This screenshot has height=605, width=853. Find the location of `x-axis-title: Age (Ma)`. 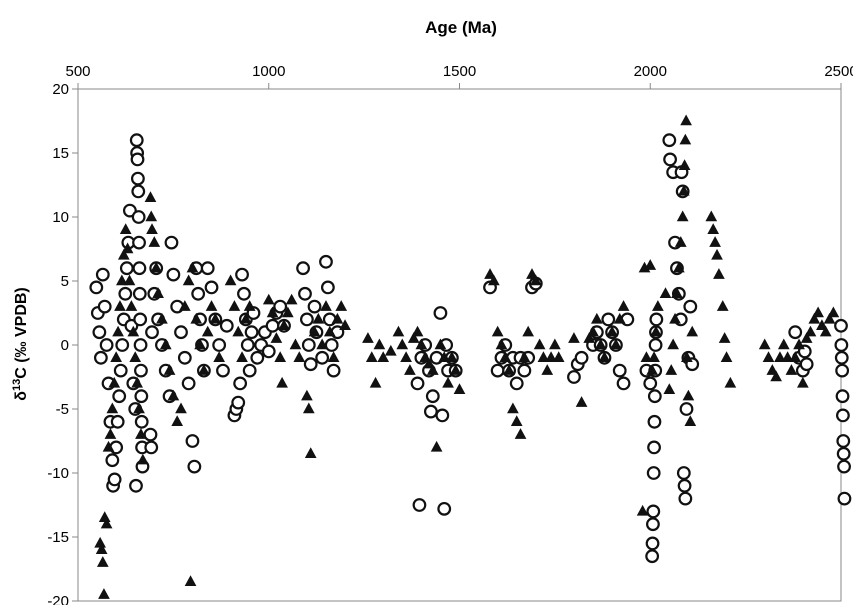

x-axis-title: Age (Ma) is located at coordinates (461, 27).